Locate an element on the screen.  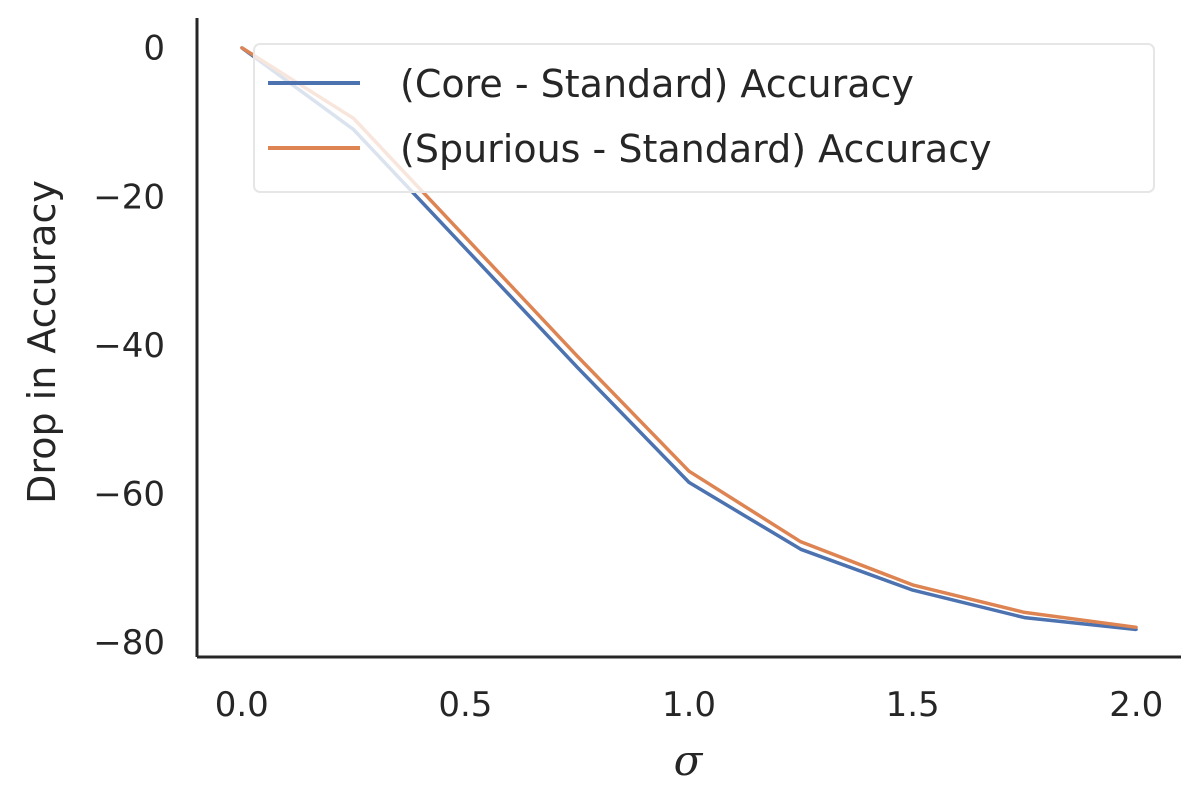
y-tick-label: 0 is located at coordinates (154, 49).